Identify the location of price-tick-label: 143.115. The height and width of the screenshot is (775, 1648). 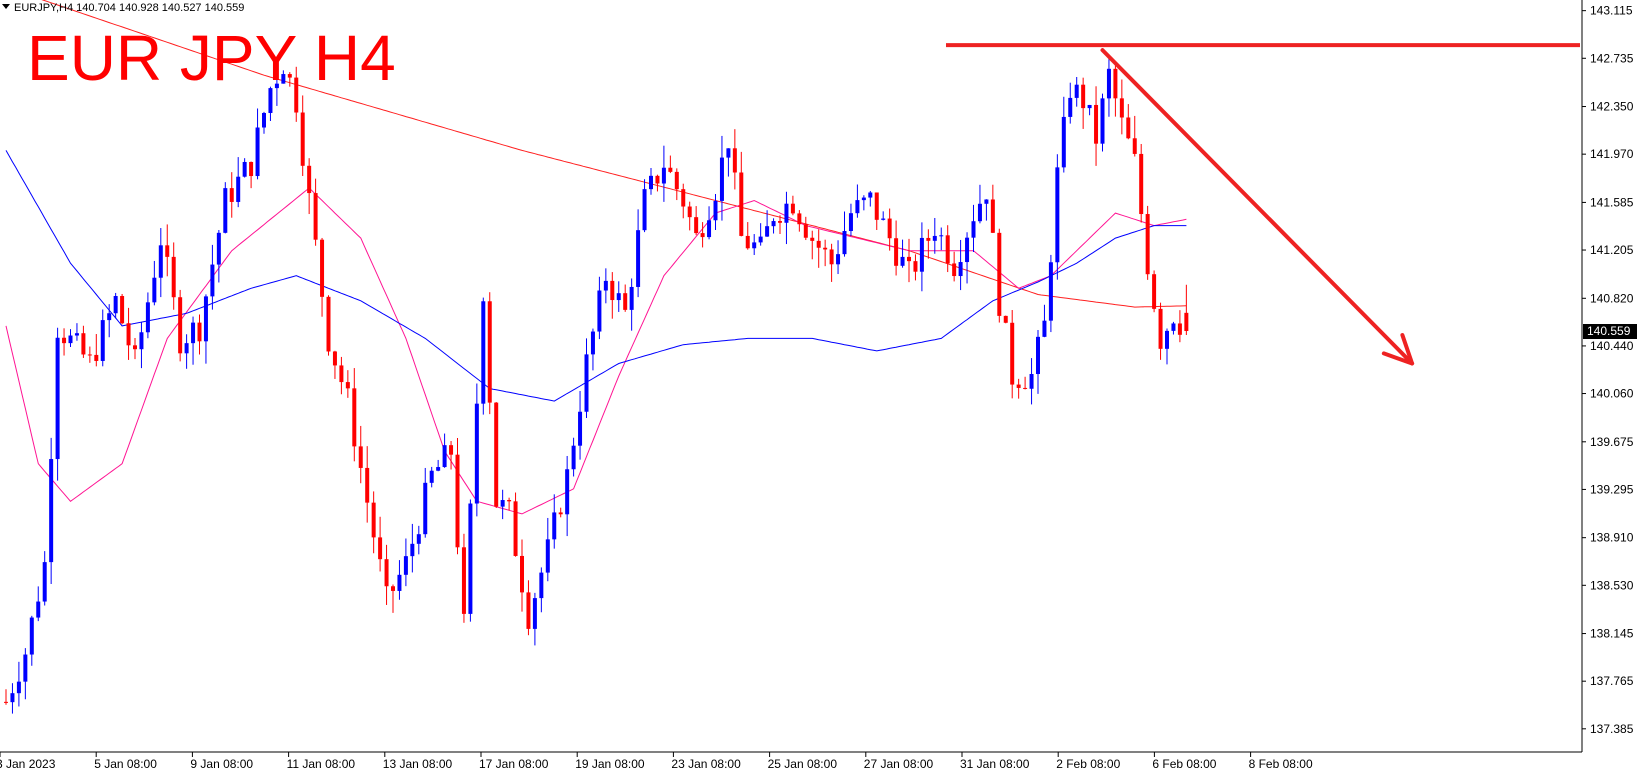
(1611, 11).